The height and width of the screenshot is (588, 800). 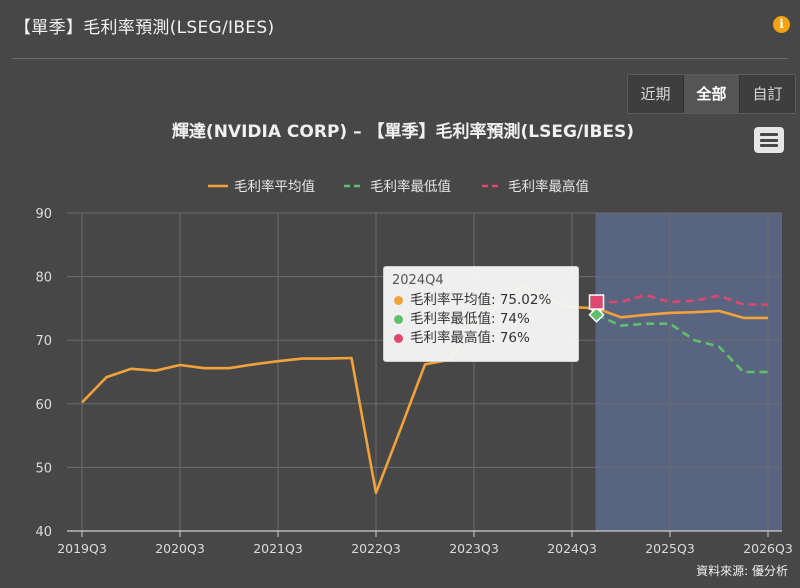 What do you see at coordinates (43, 468) in the screenshot?
I see `y-tick-label: 50` at bounding box center [43, 468].